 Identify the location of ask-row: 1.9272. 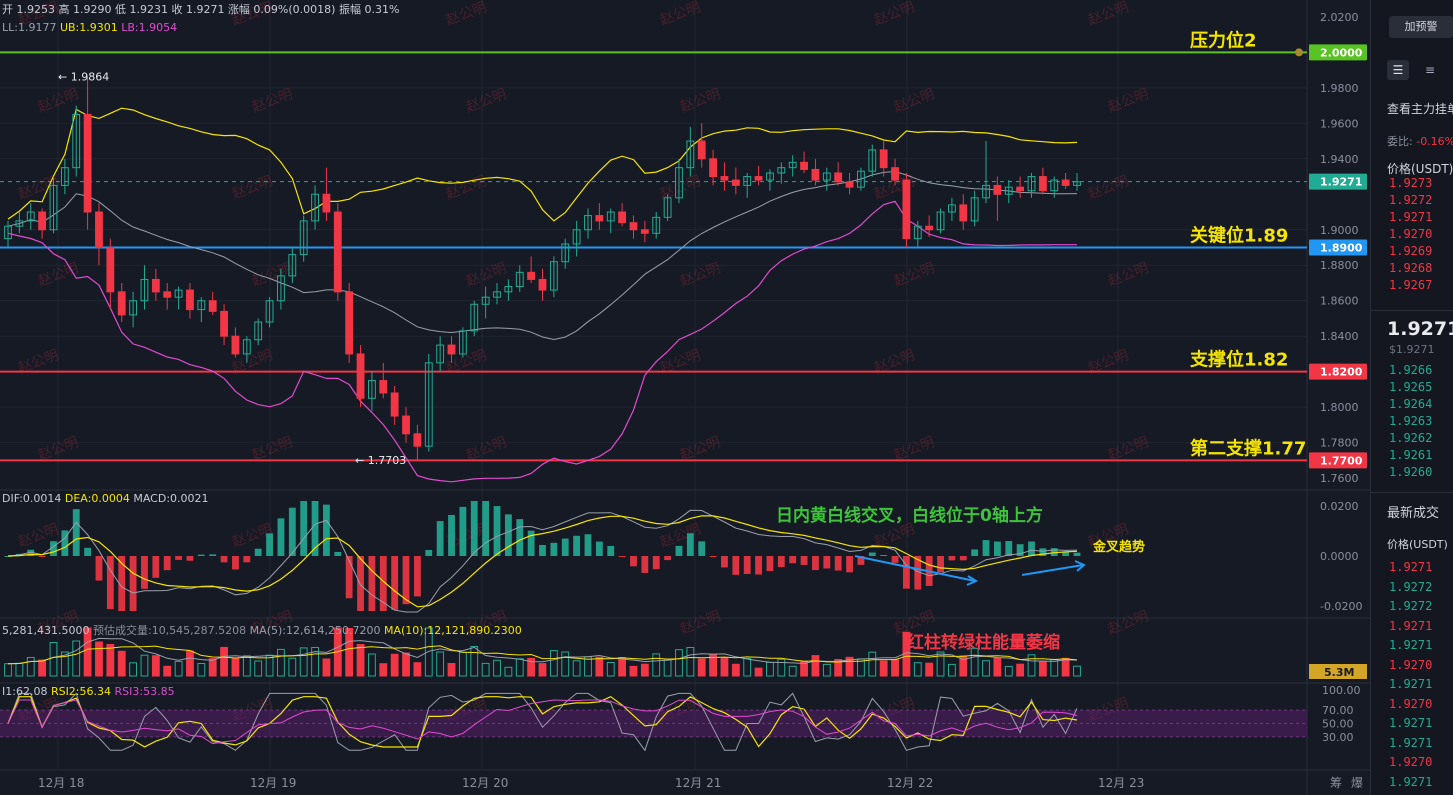
(1411, 200).